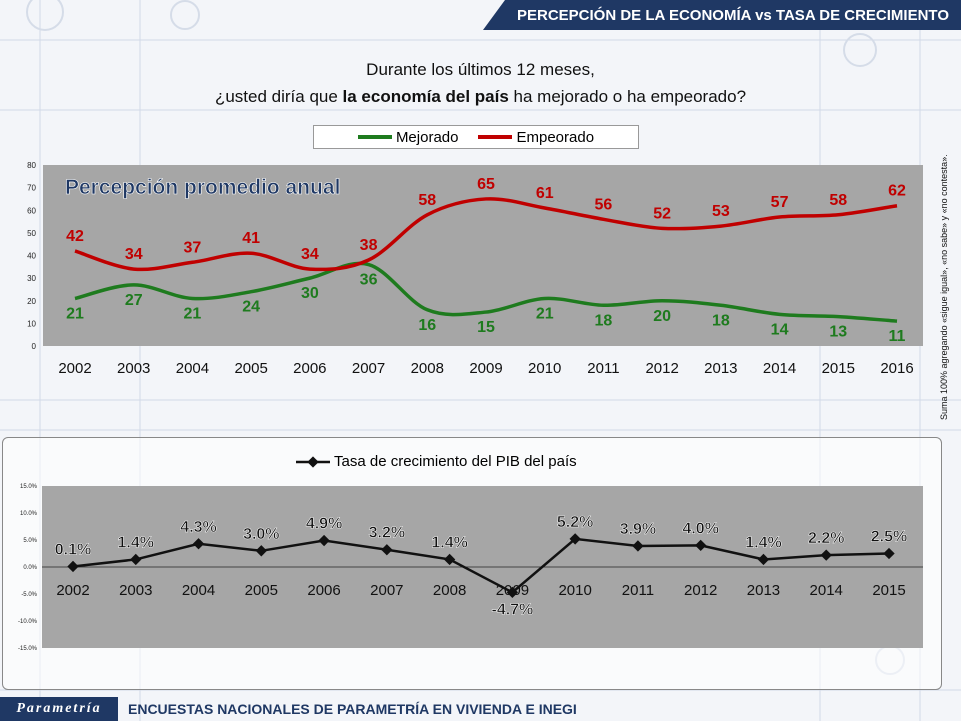 The width and height of the screenshot is (961, 721). I want to click on legend-label-mejorado: Mejorado, so click(427, 137).